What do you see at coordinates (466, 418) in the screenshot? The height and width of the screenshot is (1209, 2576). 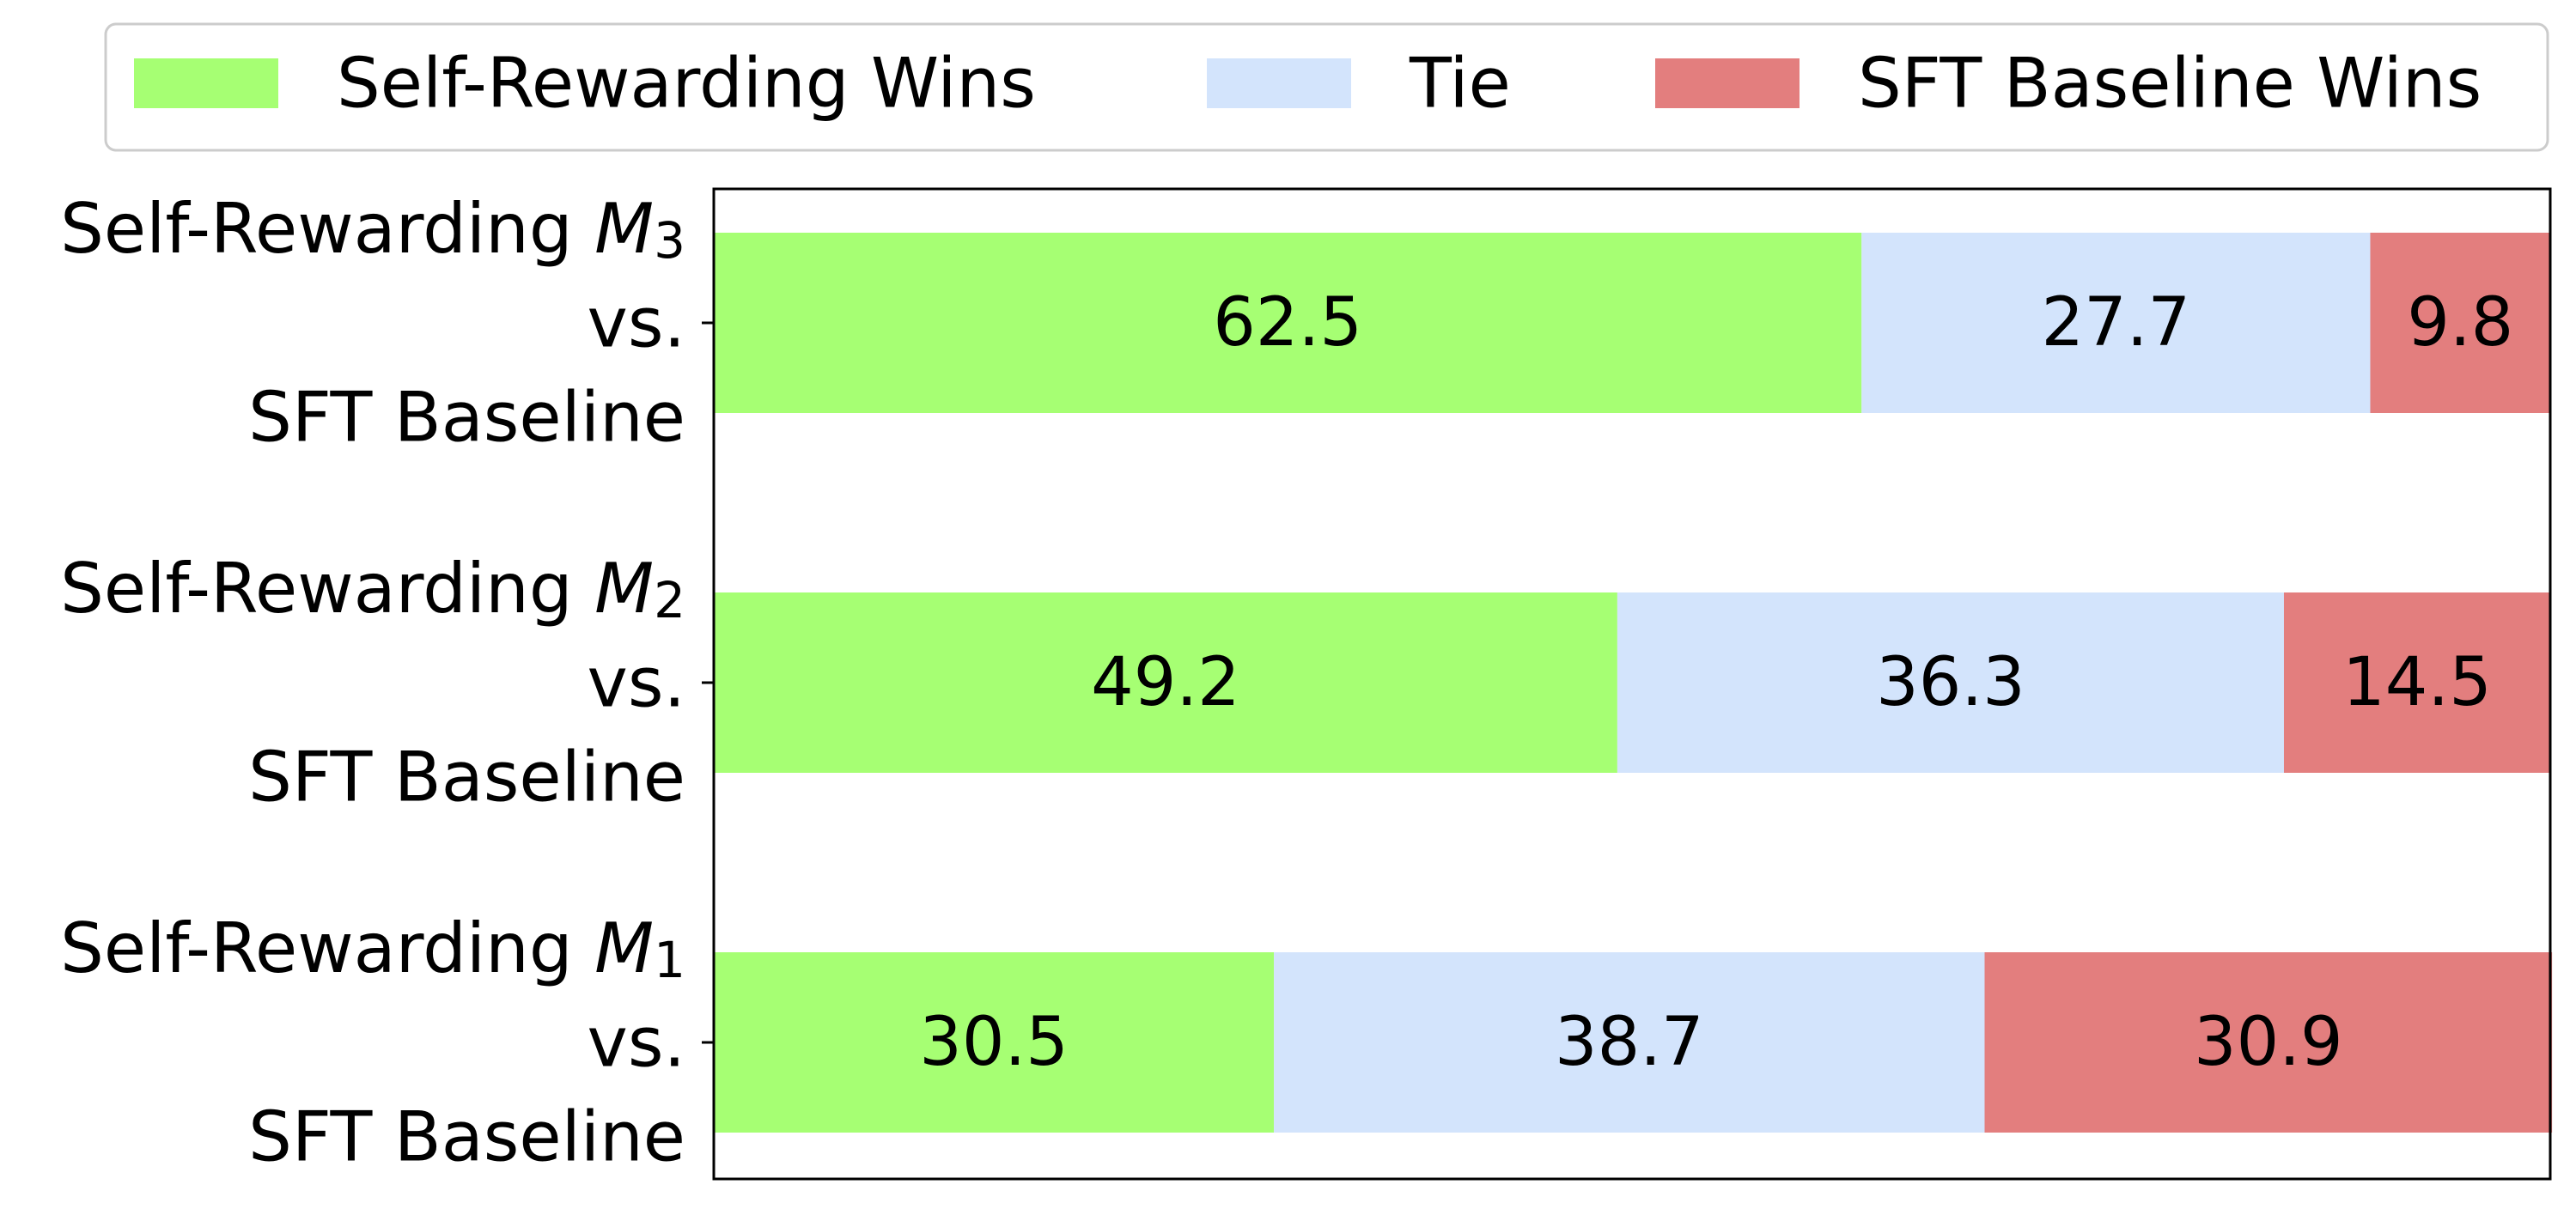 I see `y-tick-label-line3-1: SFT Baseline` at bounding box center [466, 418].